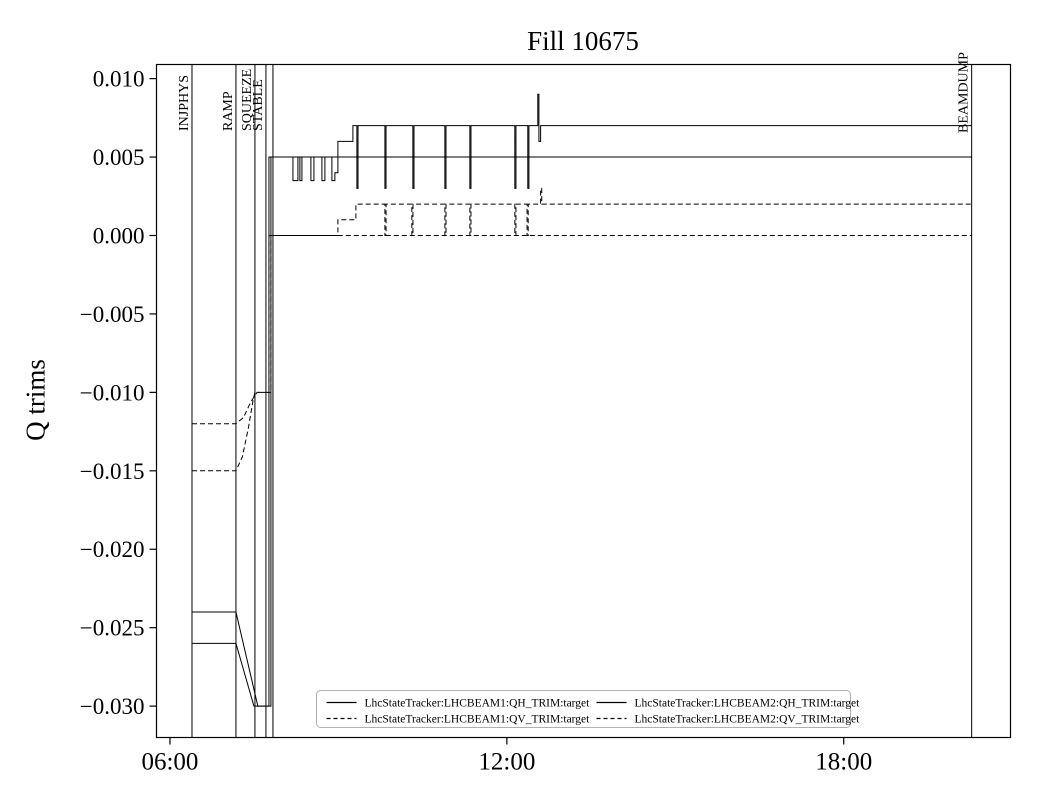  I want to click on state-label: INJPHYS, so click(184, 103).